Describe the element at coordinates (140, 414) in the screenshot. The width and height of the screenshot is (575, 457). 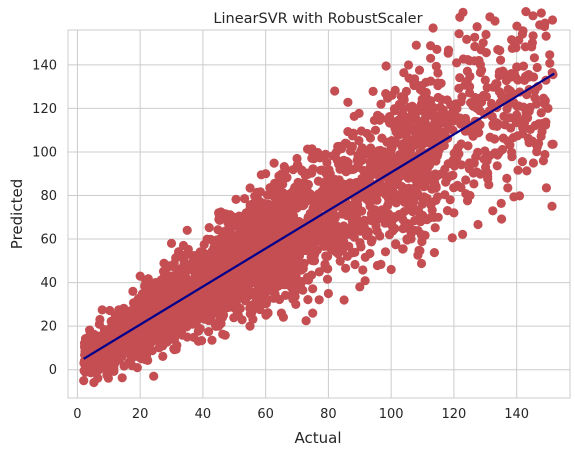
I see `x-tick-label: 20` at that location.